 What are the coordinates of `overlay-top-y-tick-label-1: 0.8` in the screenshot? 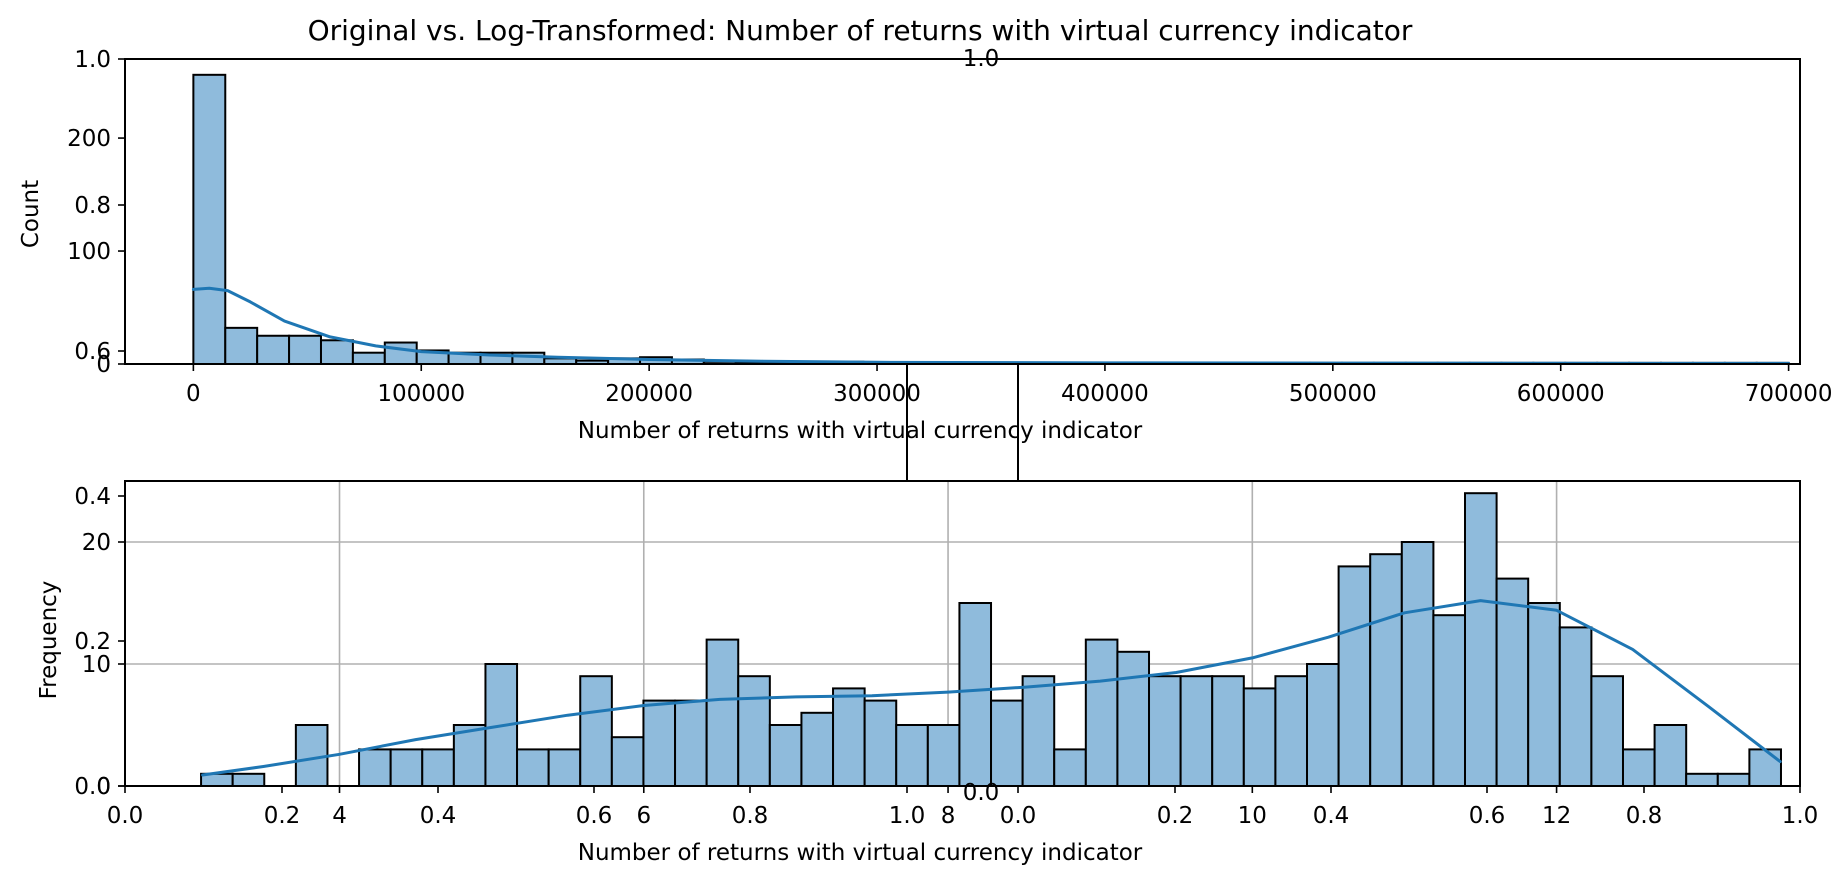 It's located at (92, 206).